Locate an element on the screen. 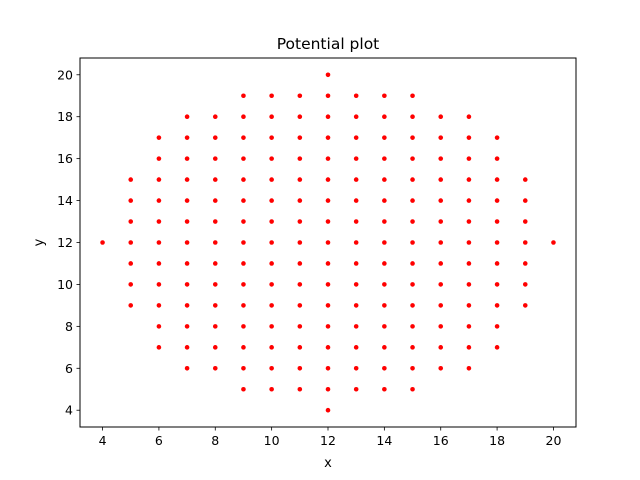 The height and width of the screenshot is (480, 640). x-tick-label: 14 is located at coordinates (384, 440).